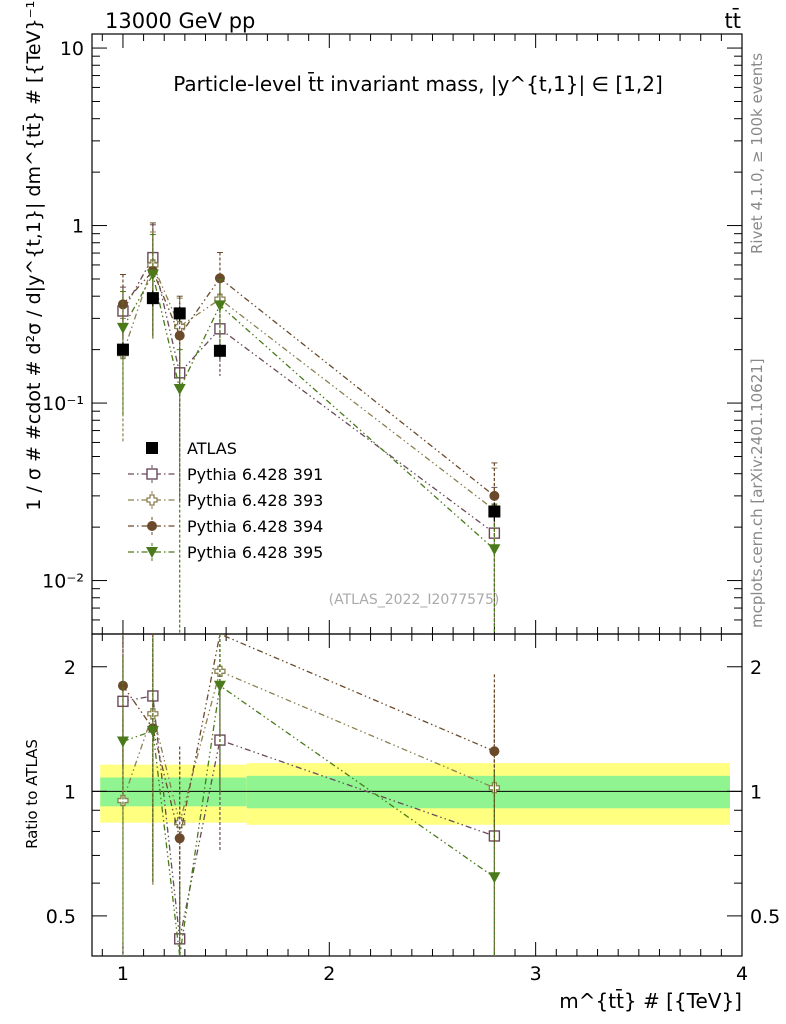  Describe the element at coordinates (63, 404) in the screenshot. I see `y-tick-label: 10⁻¹` at that location.